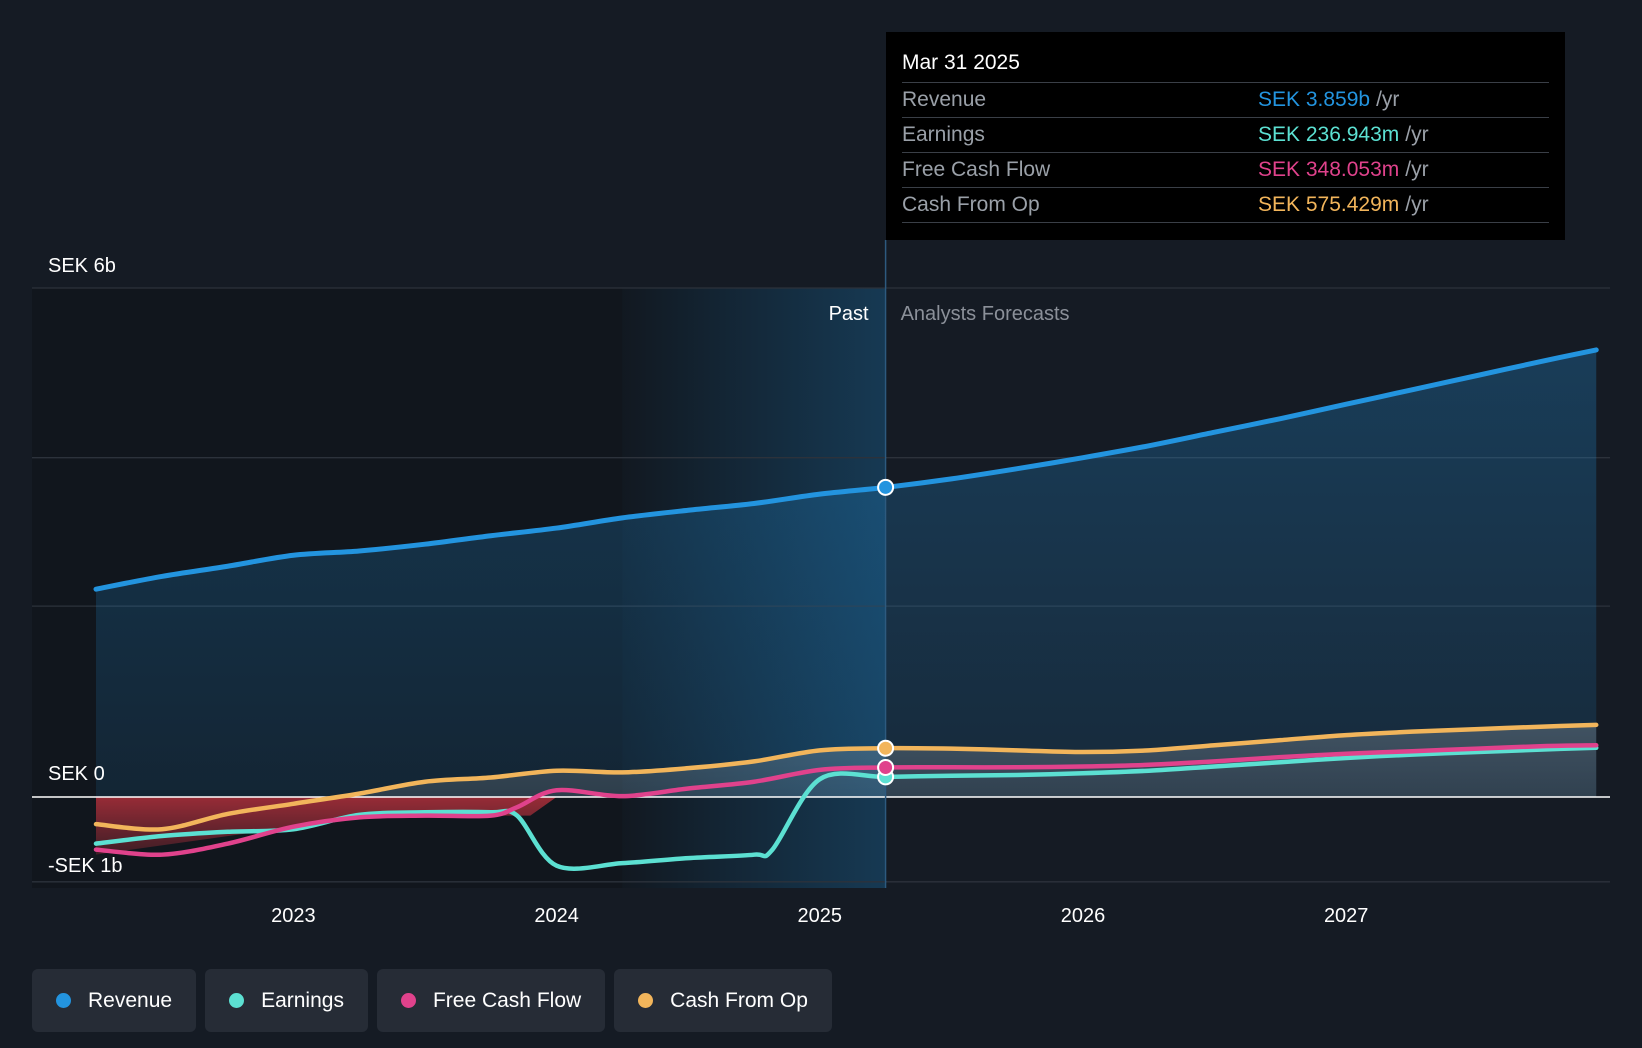  I want to click on legend-label: Revenue, so click(130, 1000).